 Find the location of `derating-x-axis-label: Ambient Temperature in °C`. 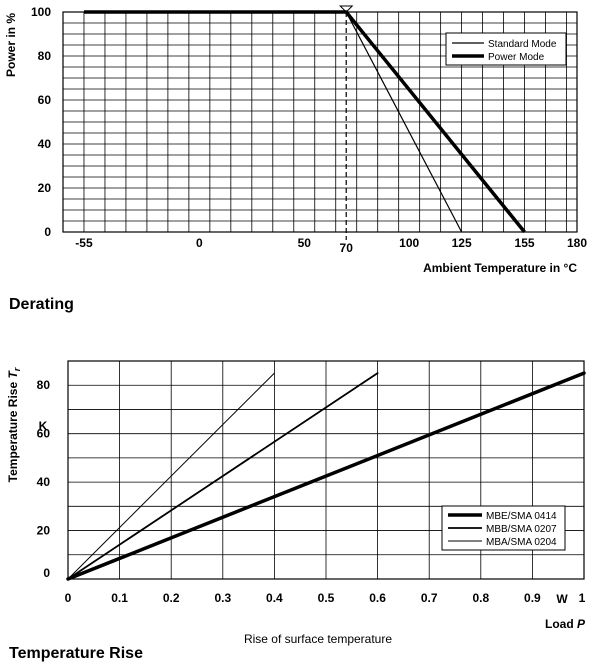

derating-x-axis-label: Ambient Temperature in °C is located at coordinates (500, 268).